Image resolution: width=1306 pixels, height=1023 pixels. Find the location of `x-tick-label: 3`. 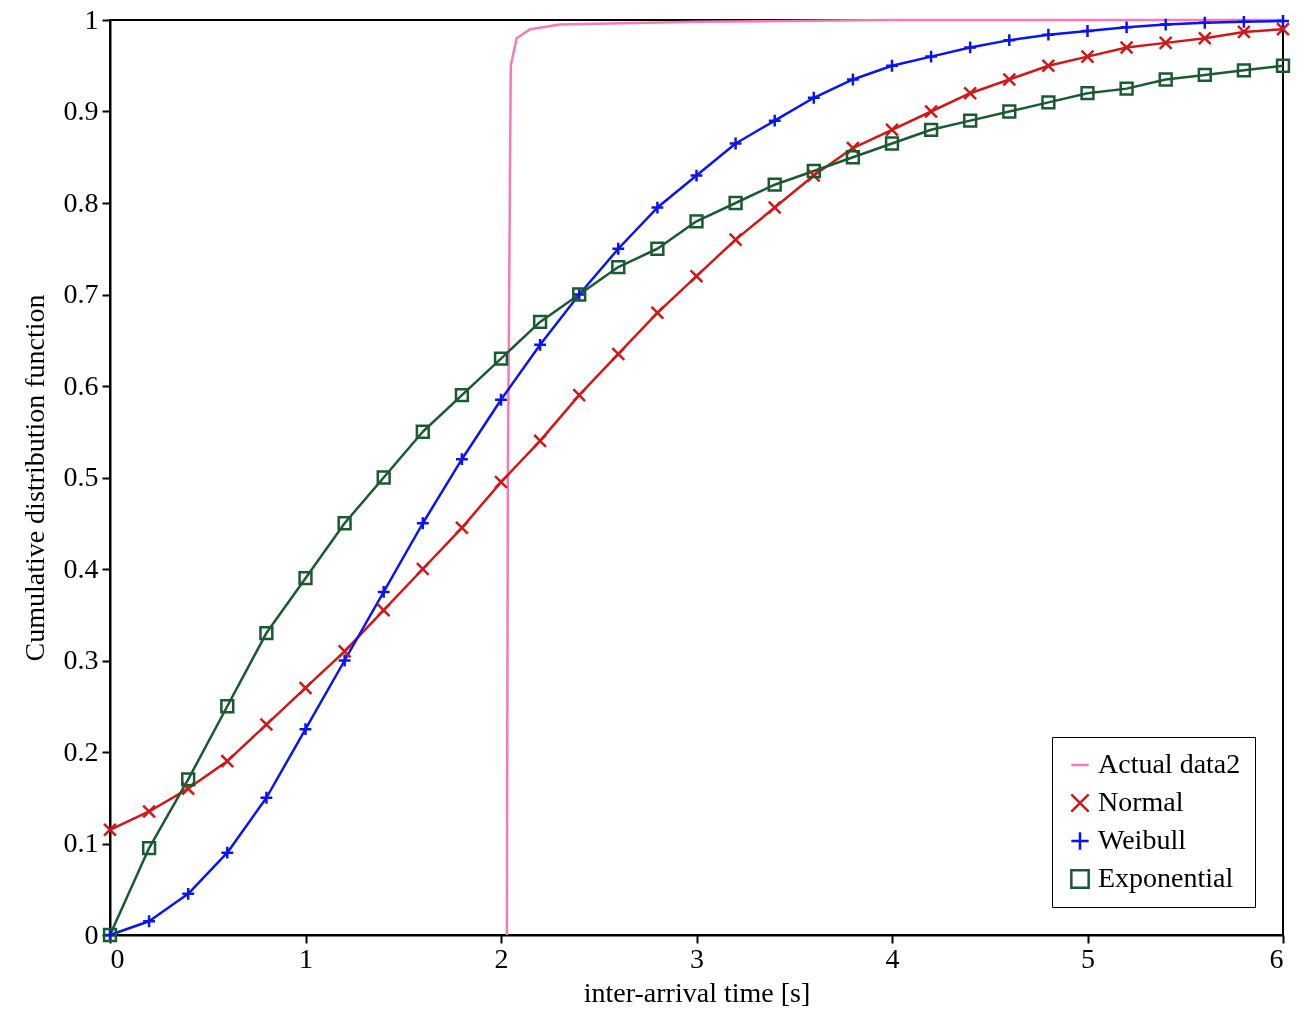

x-tick-label: 3 is located at coordinates (697, 958).